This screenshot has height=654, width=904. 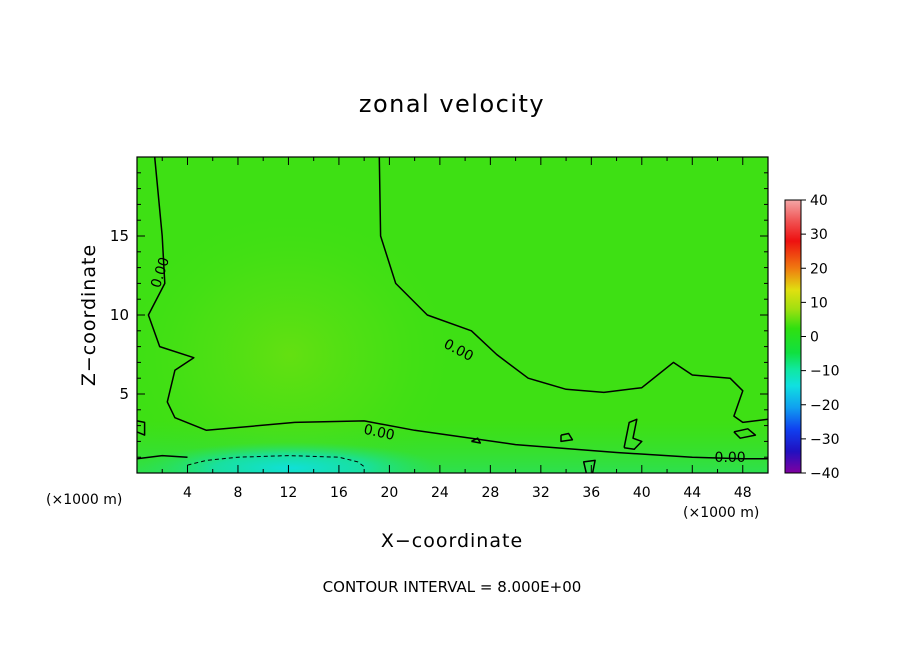 I want to click on x-tick-label: 20, so click(x=389, y=493).